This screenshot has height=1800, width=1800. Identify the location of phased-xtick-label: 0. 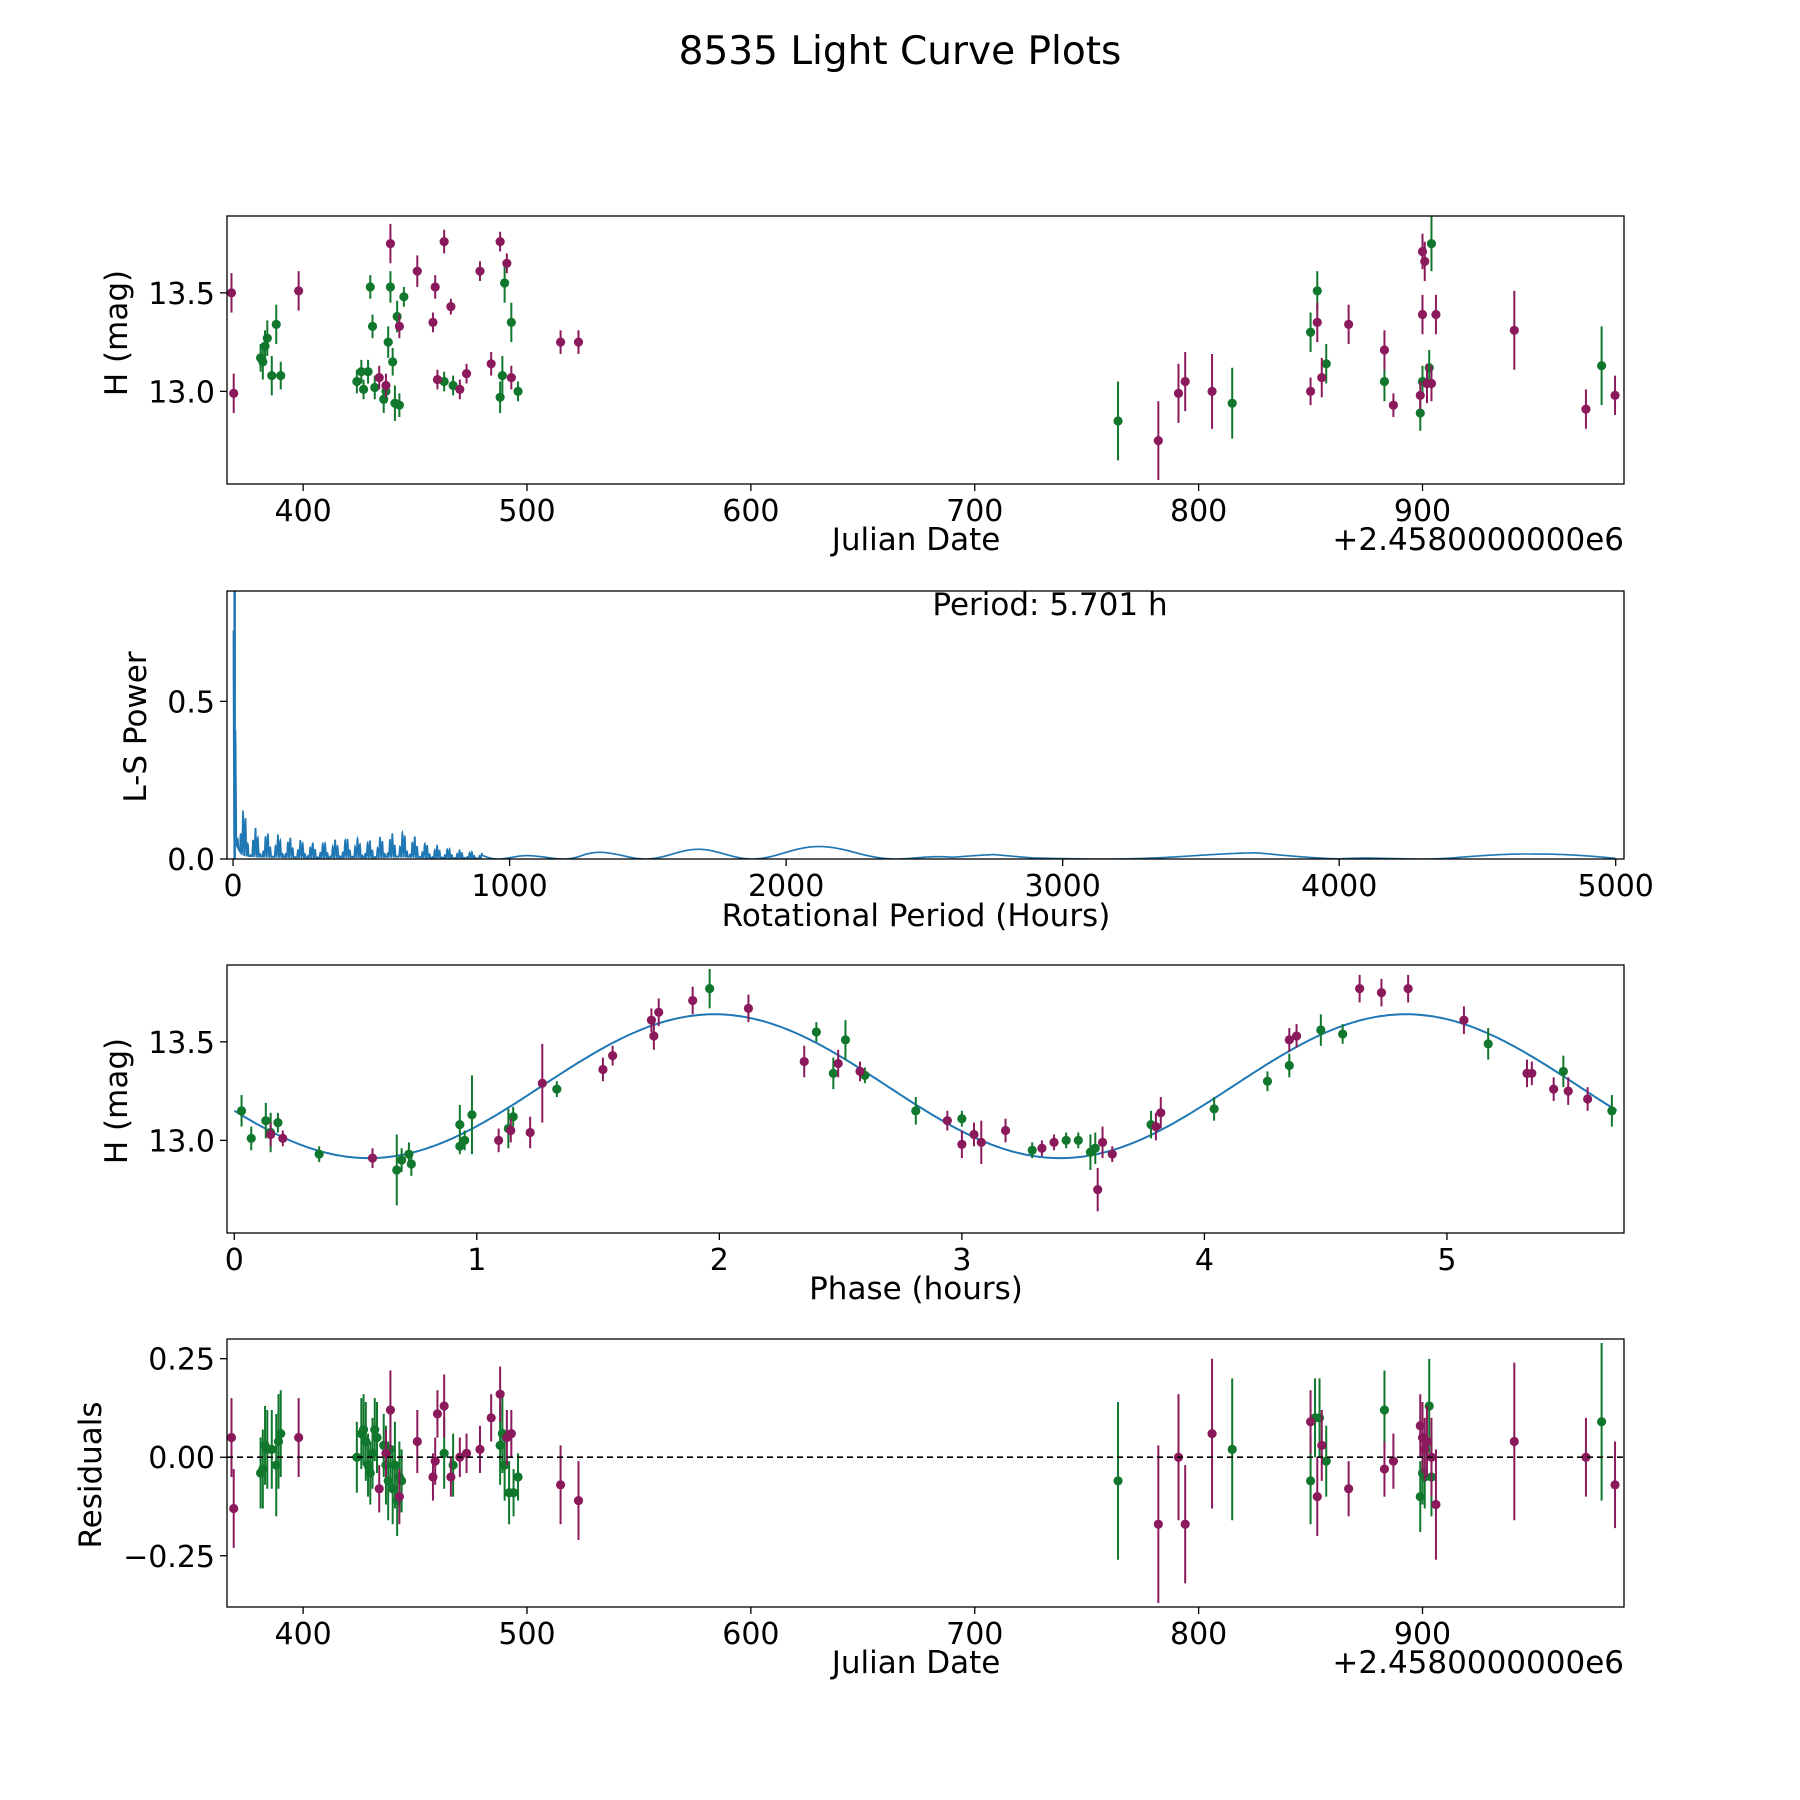
(234, 1260).